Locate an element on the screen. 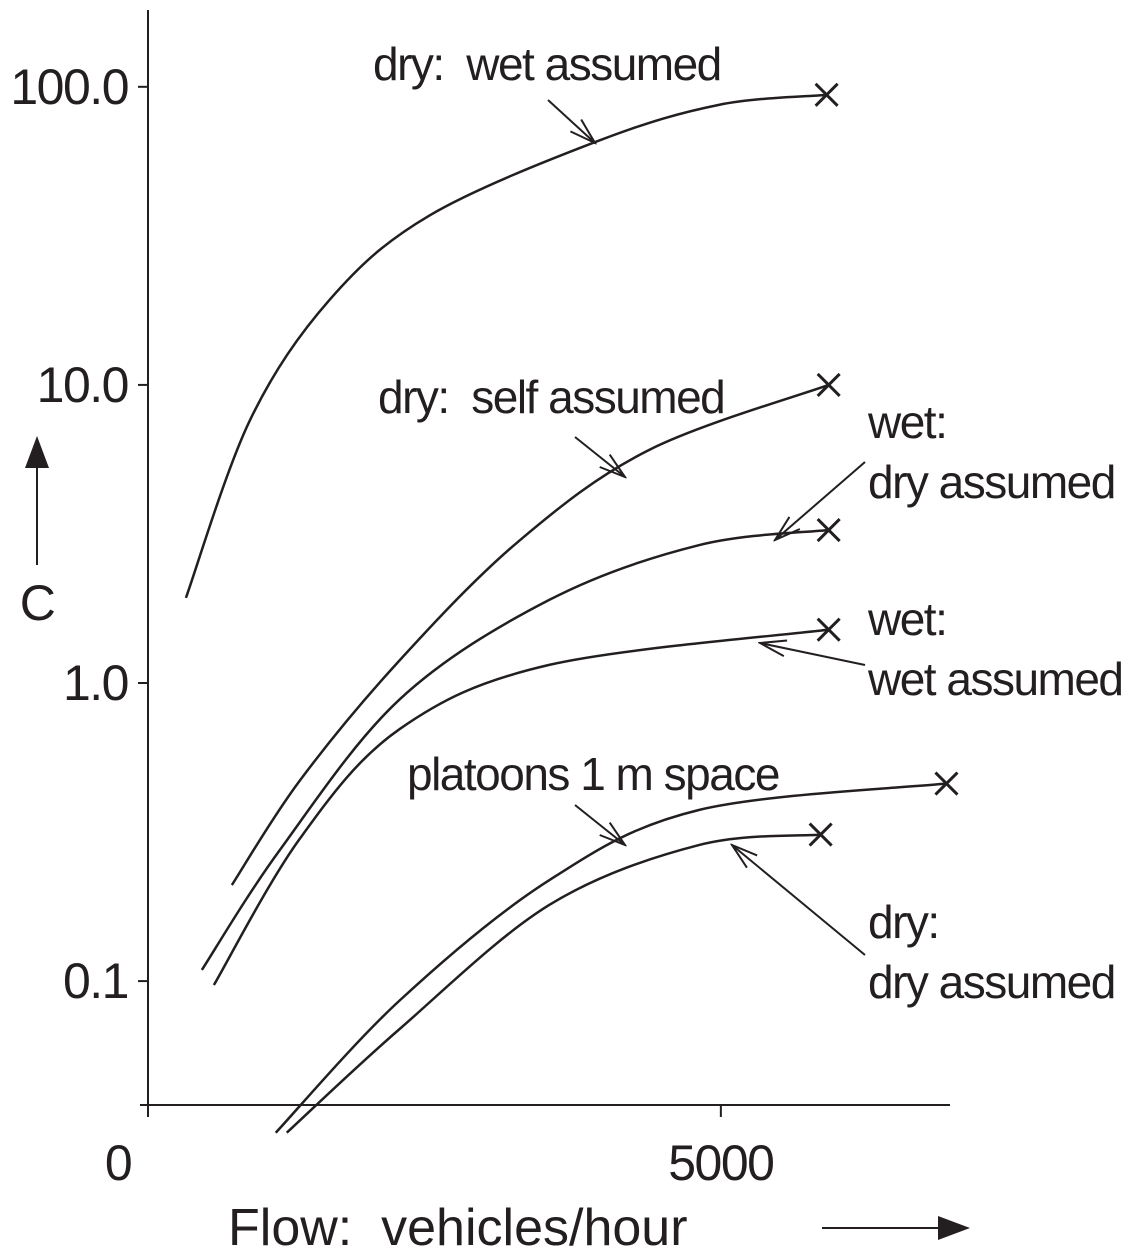 This screenshot has height=1256, width=1133. x-arrow-head is located at coordinates (954, 1228).